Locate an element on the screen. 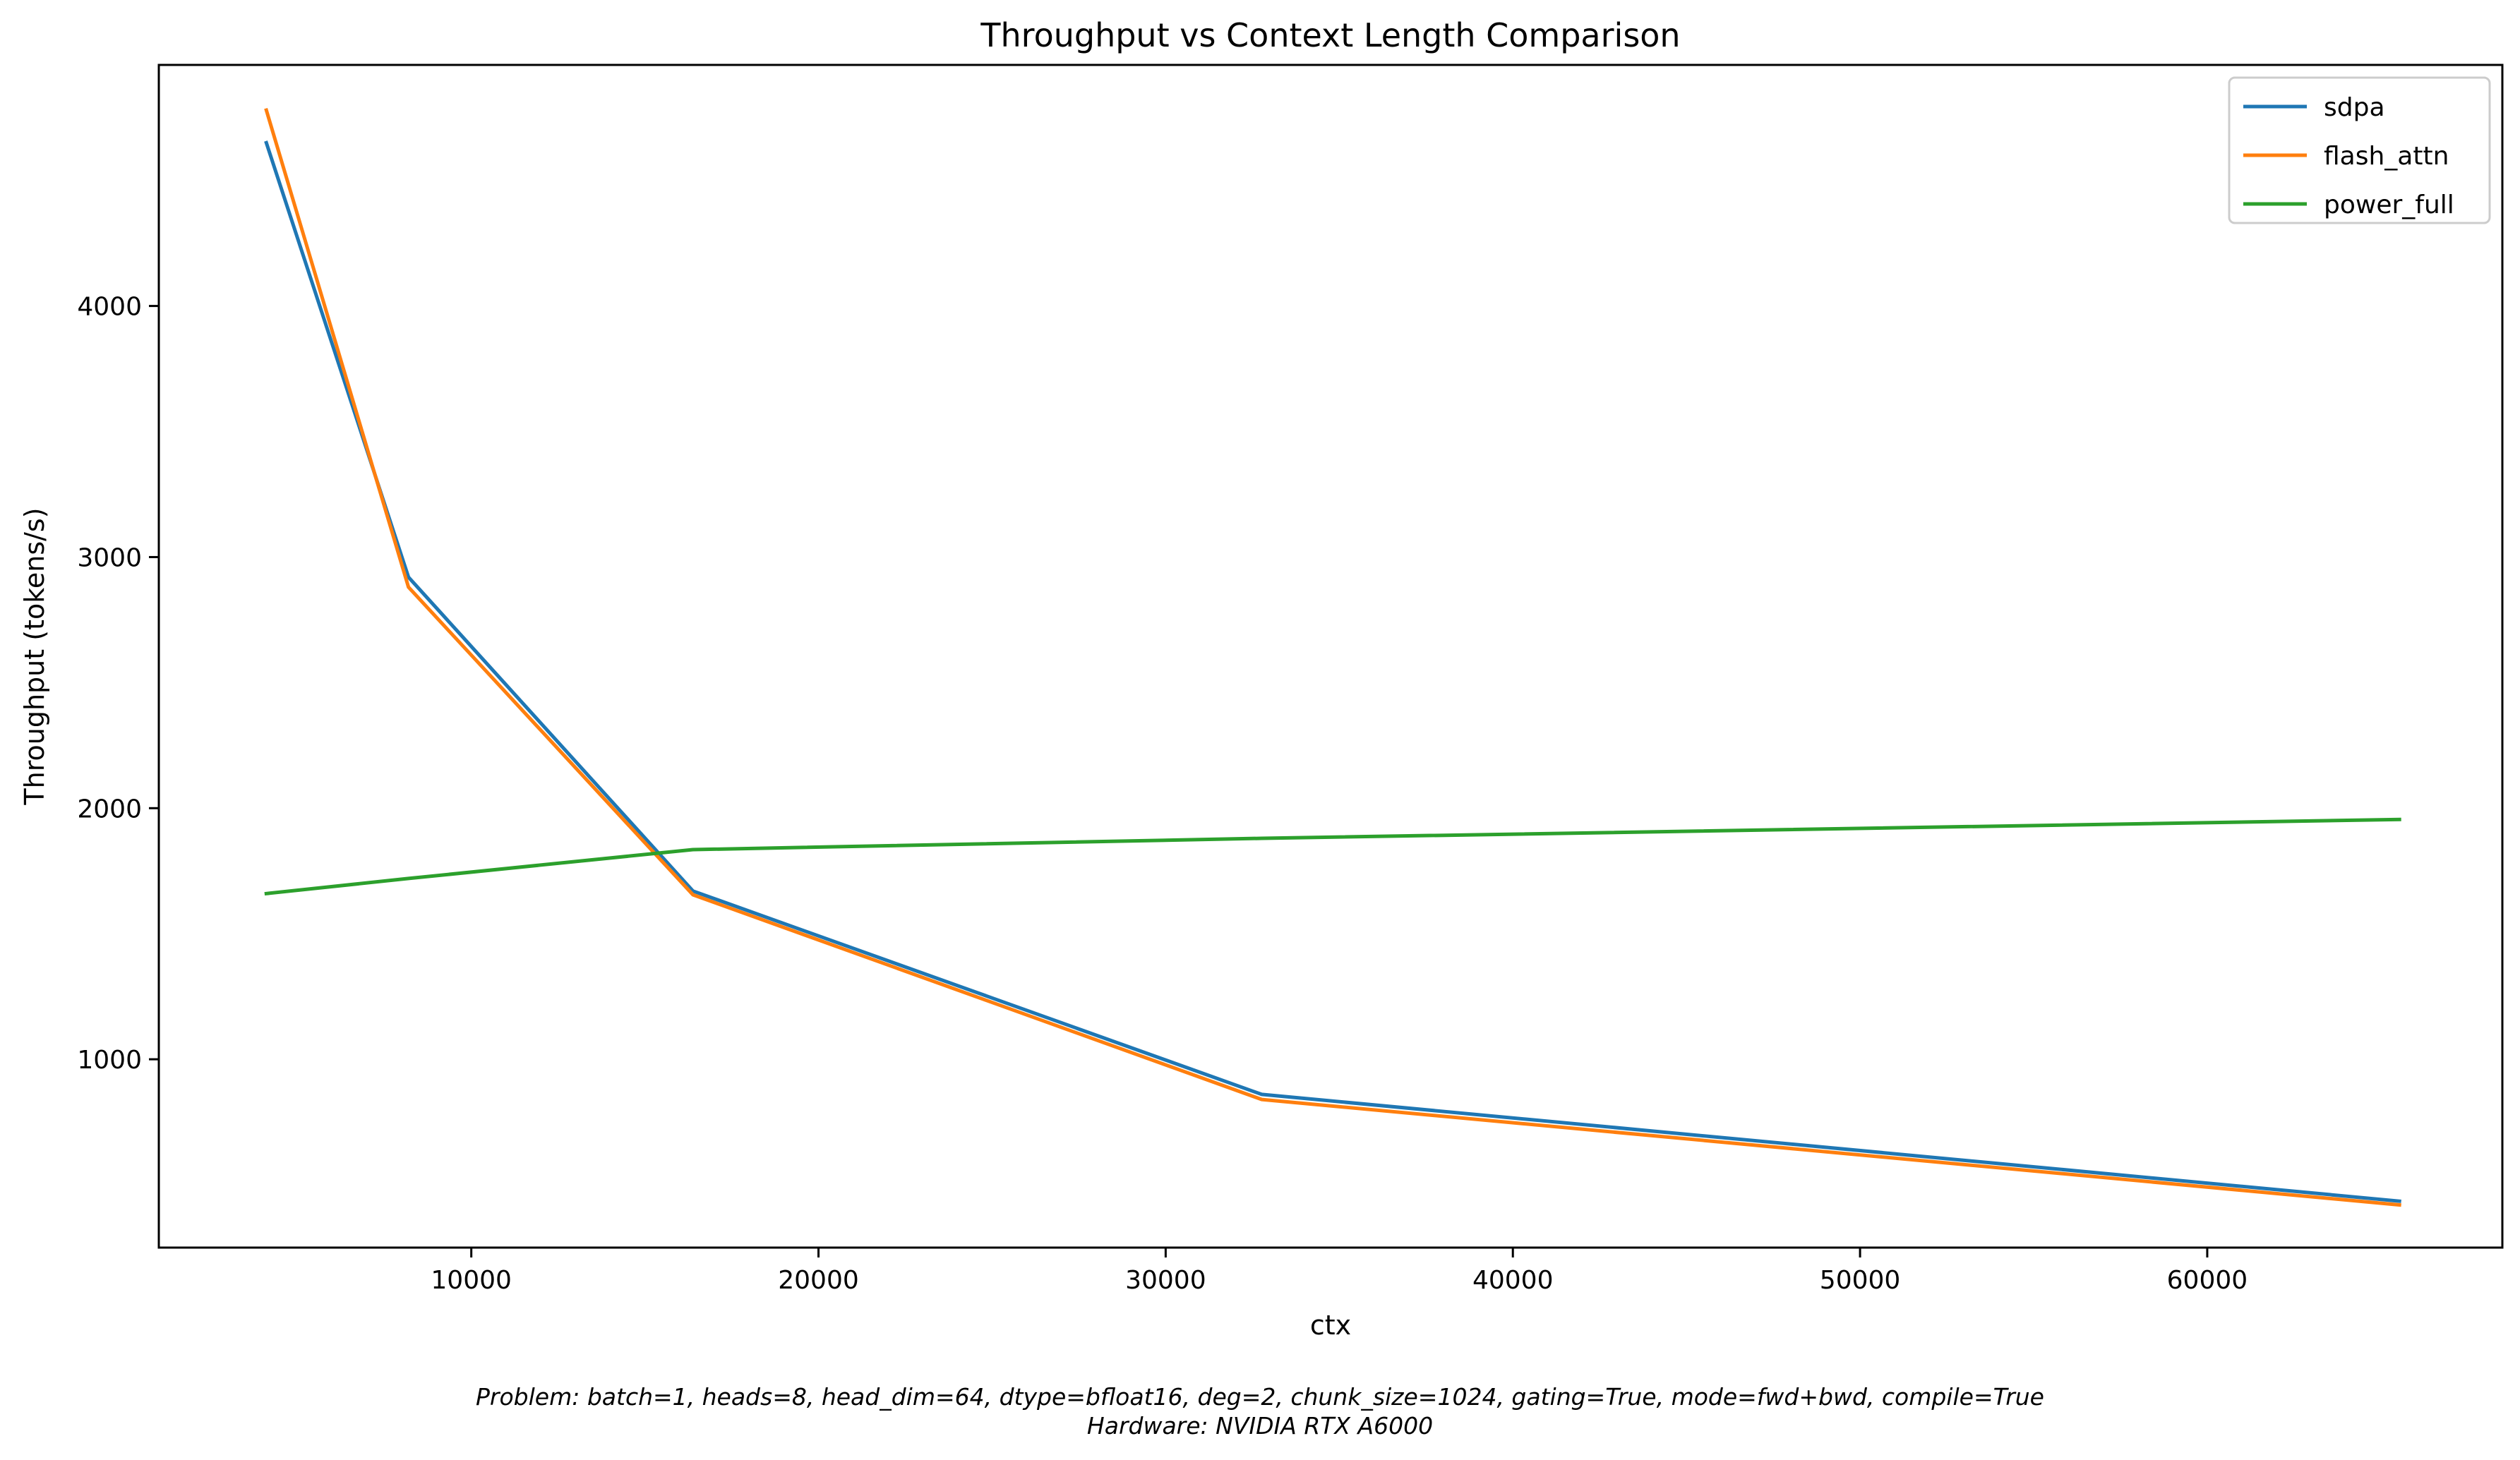 The height and width of the screenshot is (1460, 2520). x-tick-label: 60000 is located at coordinates (2208, 1281).